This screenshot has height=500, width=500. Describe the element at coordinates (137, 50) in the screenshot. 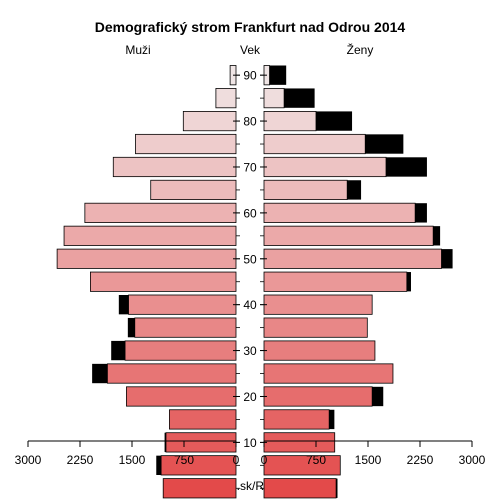

I see `men-header: Muži` at that location.